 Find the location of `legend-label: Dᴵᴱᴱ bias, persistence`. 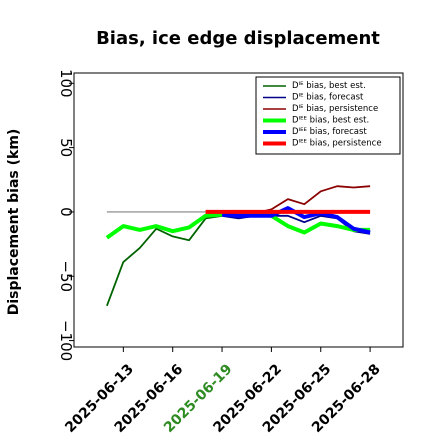

legend-label: Dᴵᴱᴱ bias, persistence is located at coordinates (337, 144).